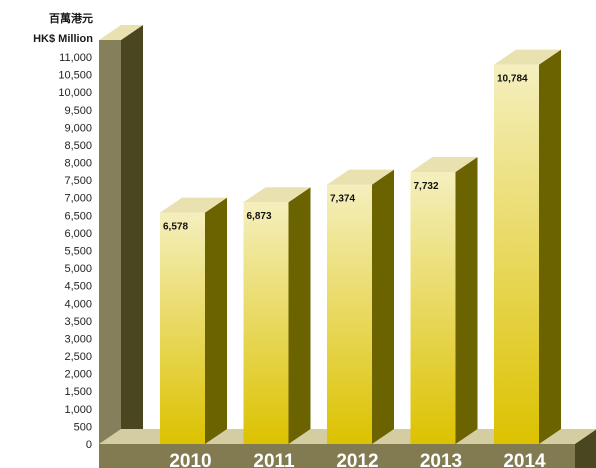 This screenshot has height=468, width=596. I want to click on y-tick-label: 7,500, so click(78, 181).